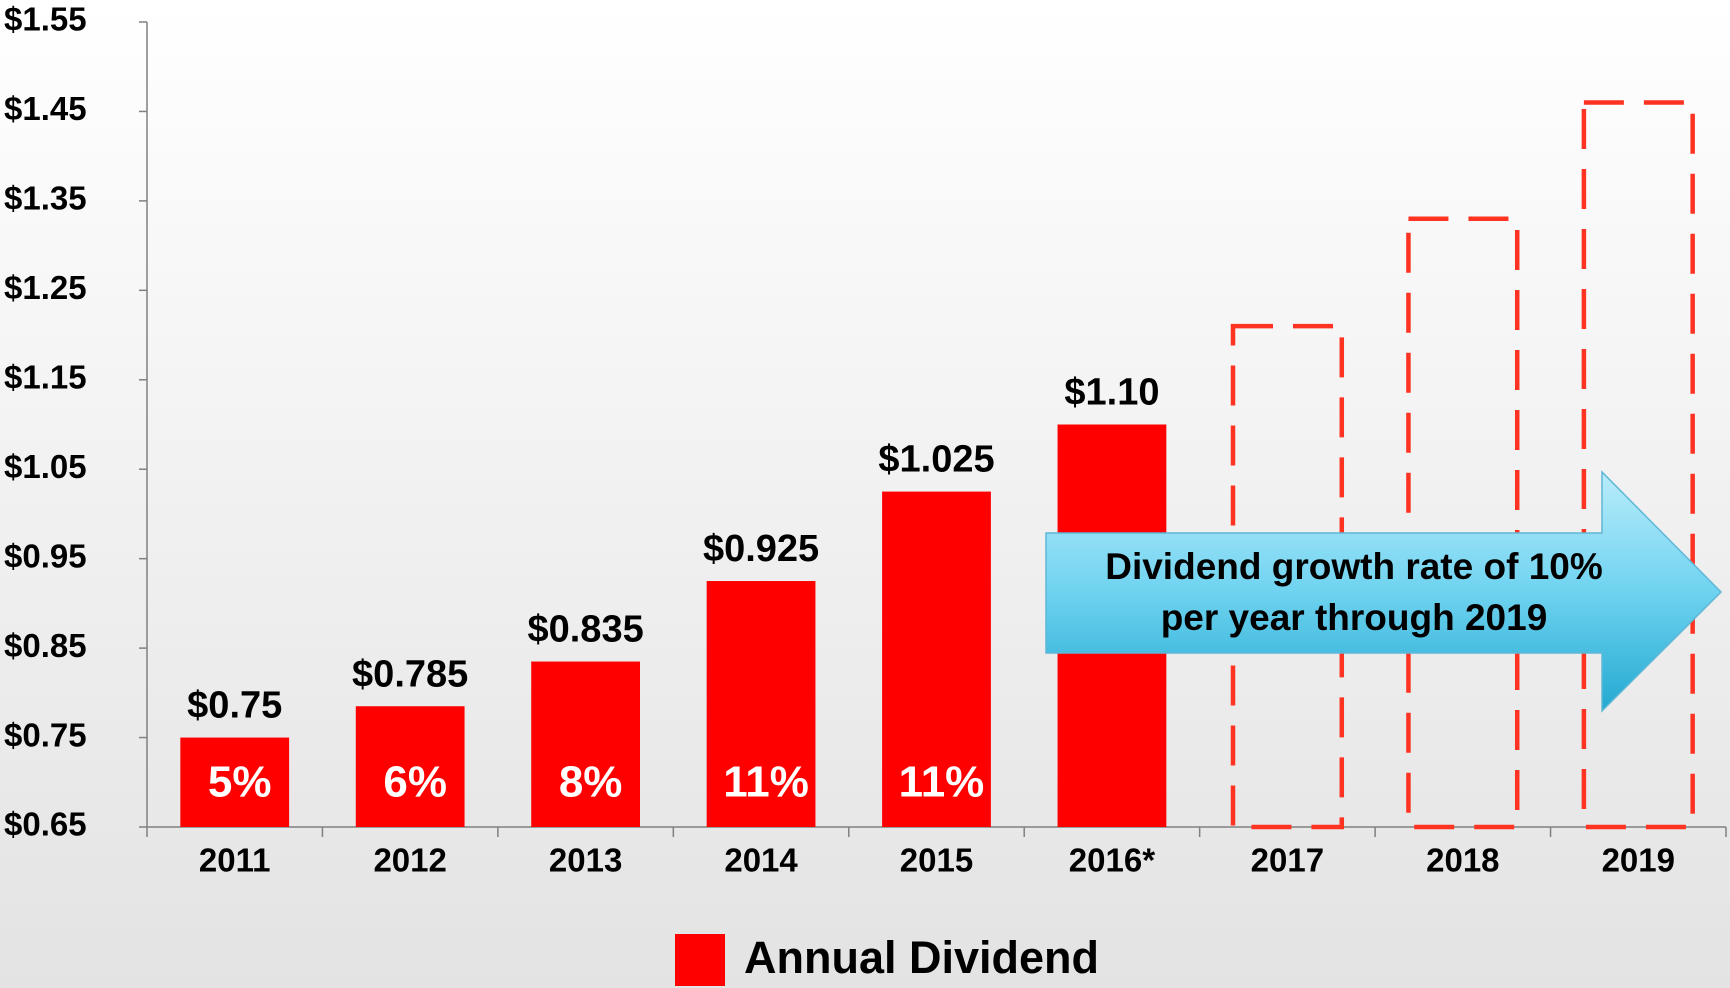 Image resolution: width=1730 pixels, height=988 pixels. Describe the element at coordinates (591, 782) in the screenshot. I see `growth-label: 8%` at that location.